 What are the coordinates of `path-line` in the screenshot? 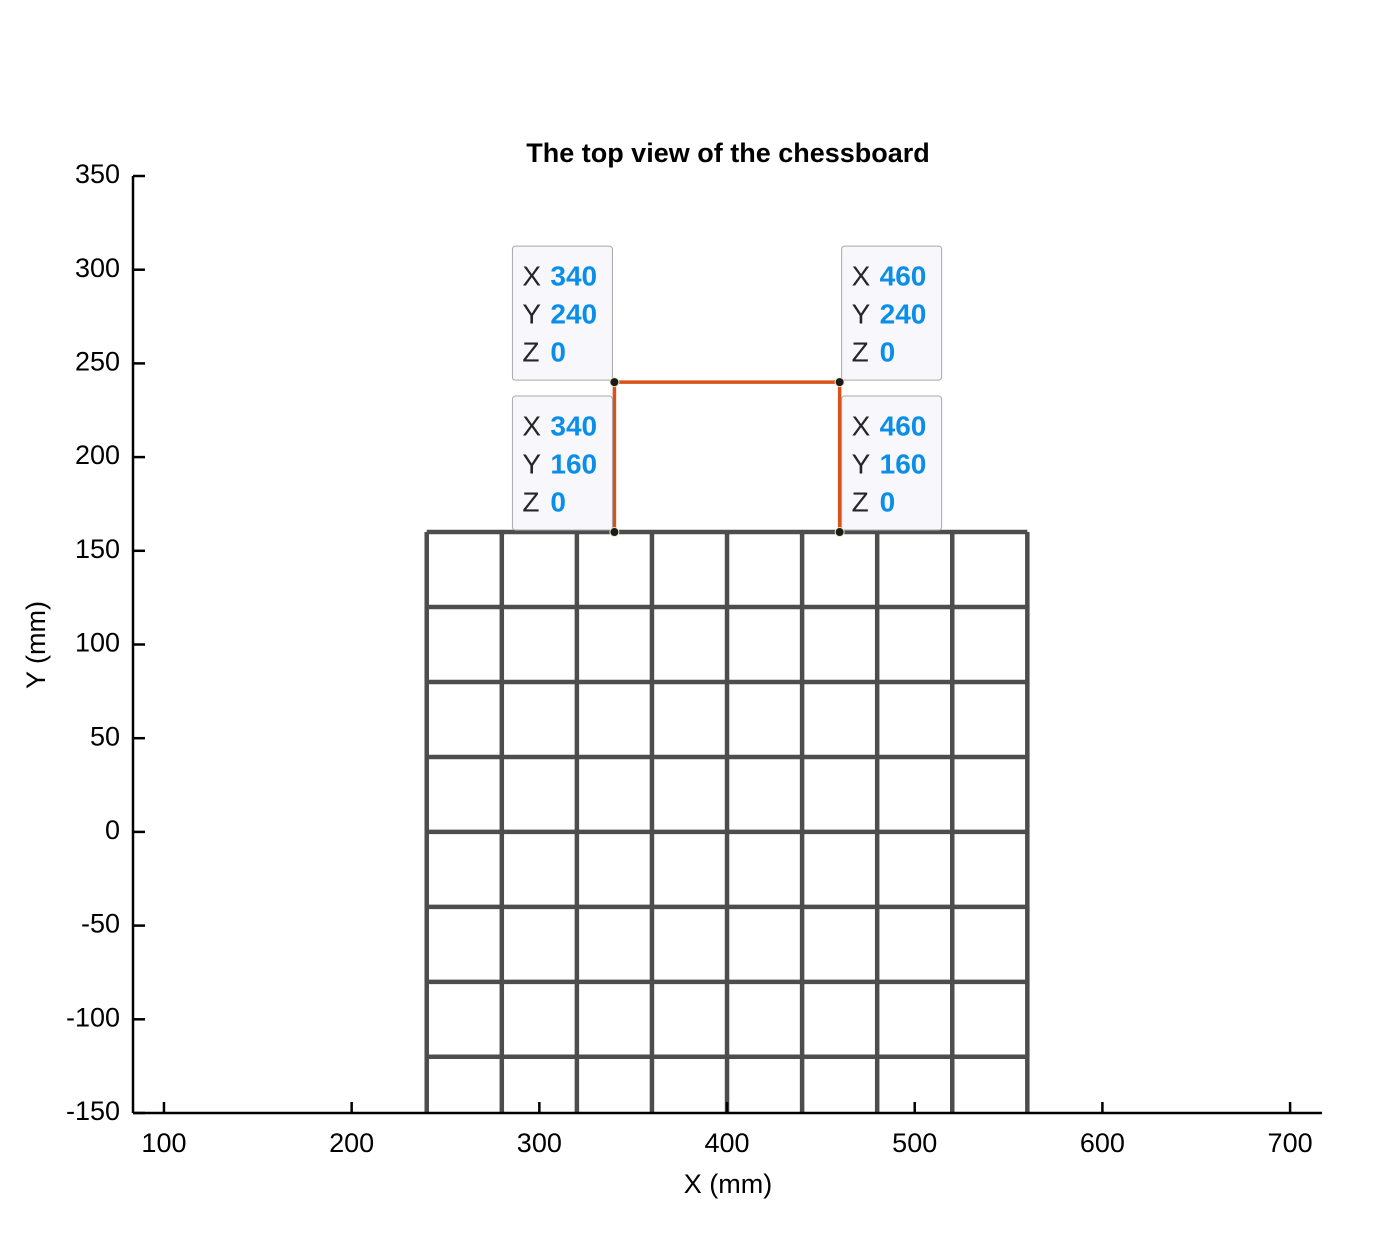 It's located at (727, 456).